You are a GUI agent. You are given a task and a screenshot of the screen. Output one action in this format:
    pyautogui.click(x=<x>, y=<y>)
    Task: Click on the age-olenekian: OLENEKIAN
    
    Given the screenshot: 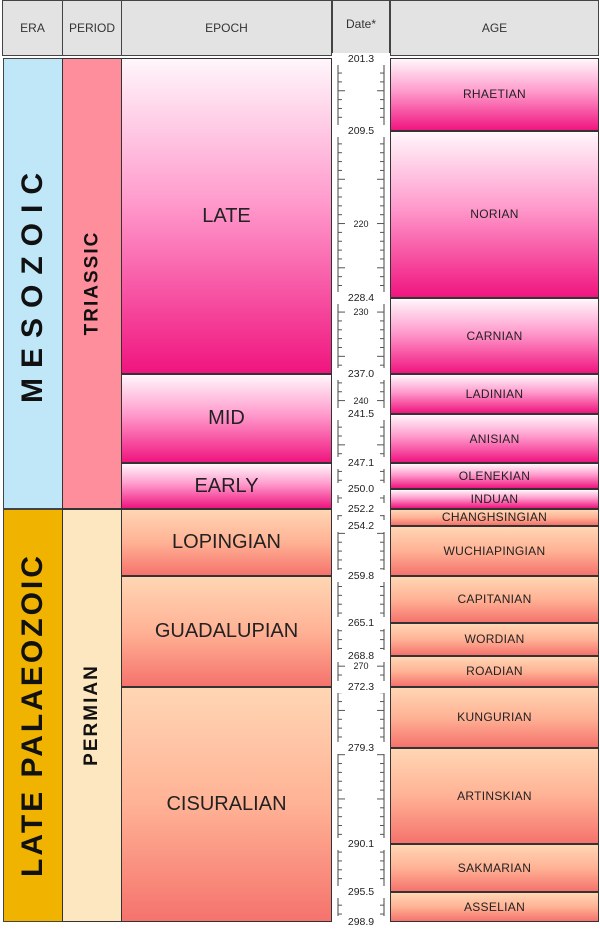 What is the action you would take?
    pyautogui.click(x=494, y=476)
    